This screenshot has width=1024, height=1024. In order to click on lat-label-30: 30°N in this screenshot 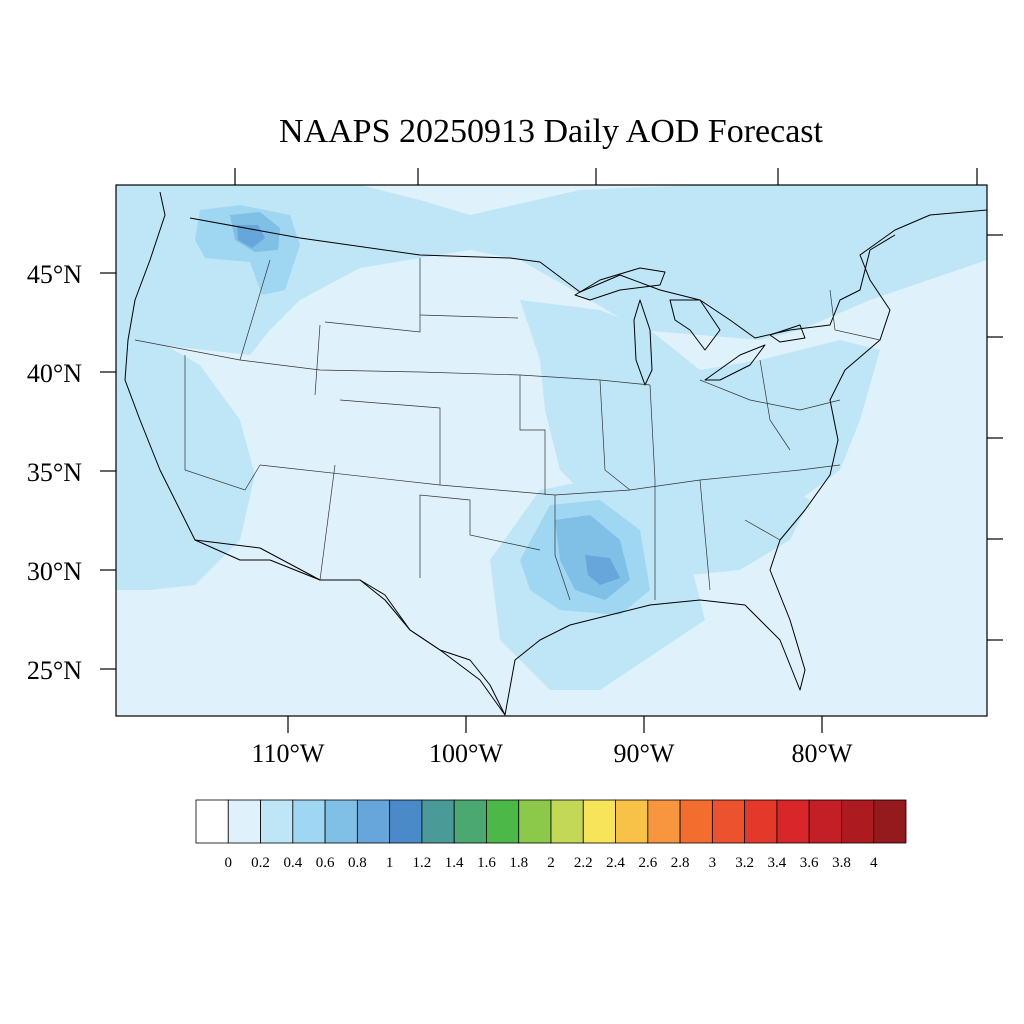, I will do `click(54, 571)`.